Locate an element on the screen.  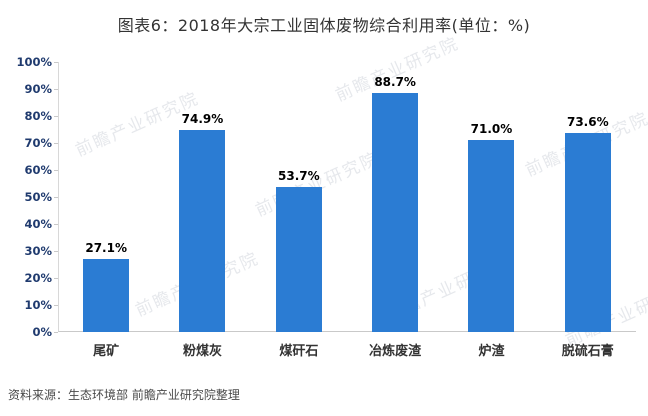
y-tick-label: 30% is located at coordinates (38, 251).